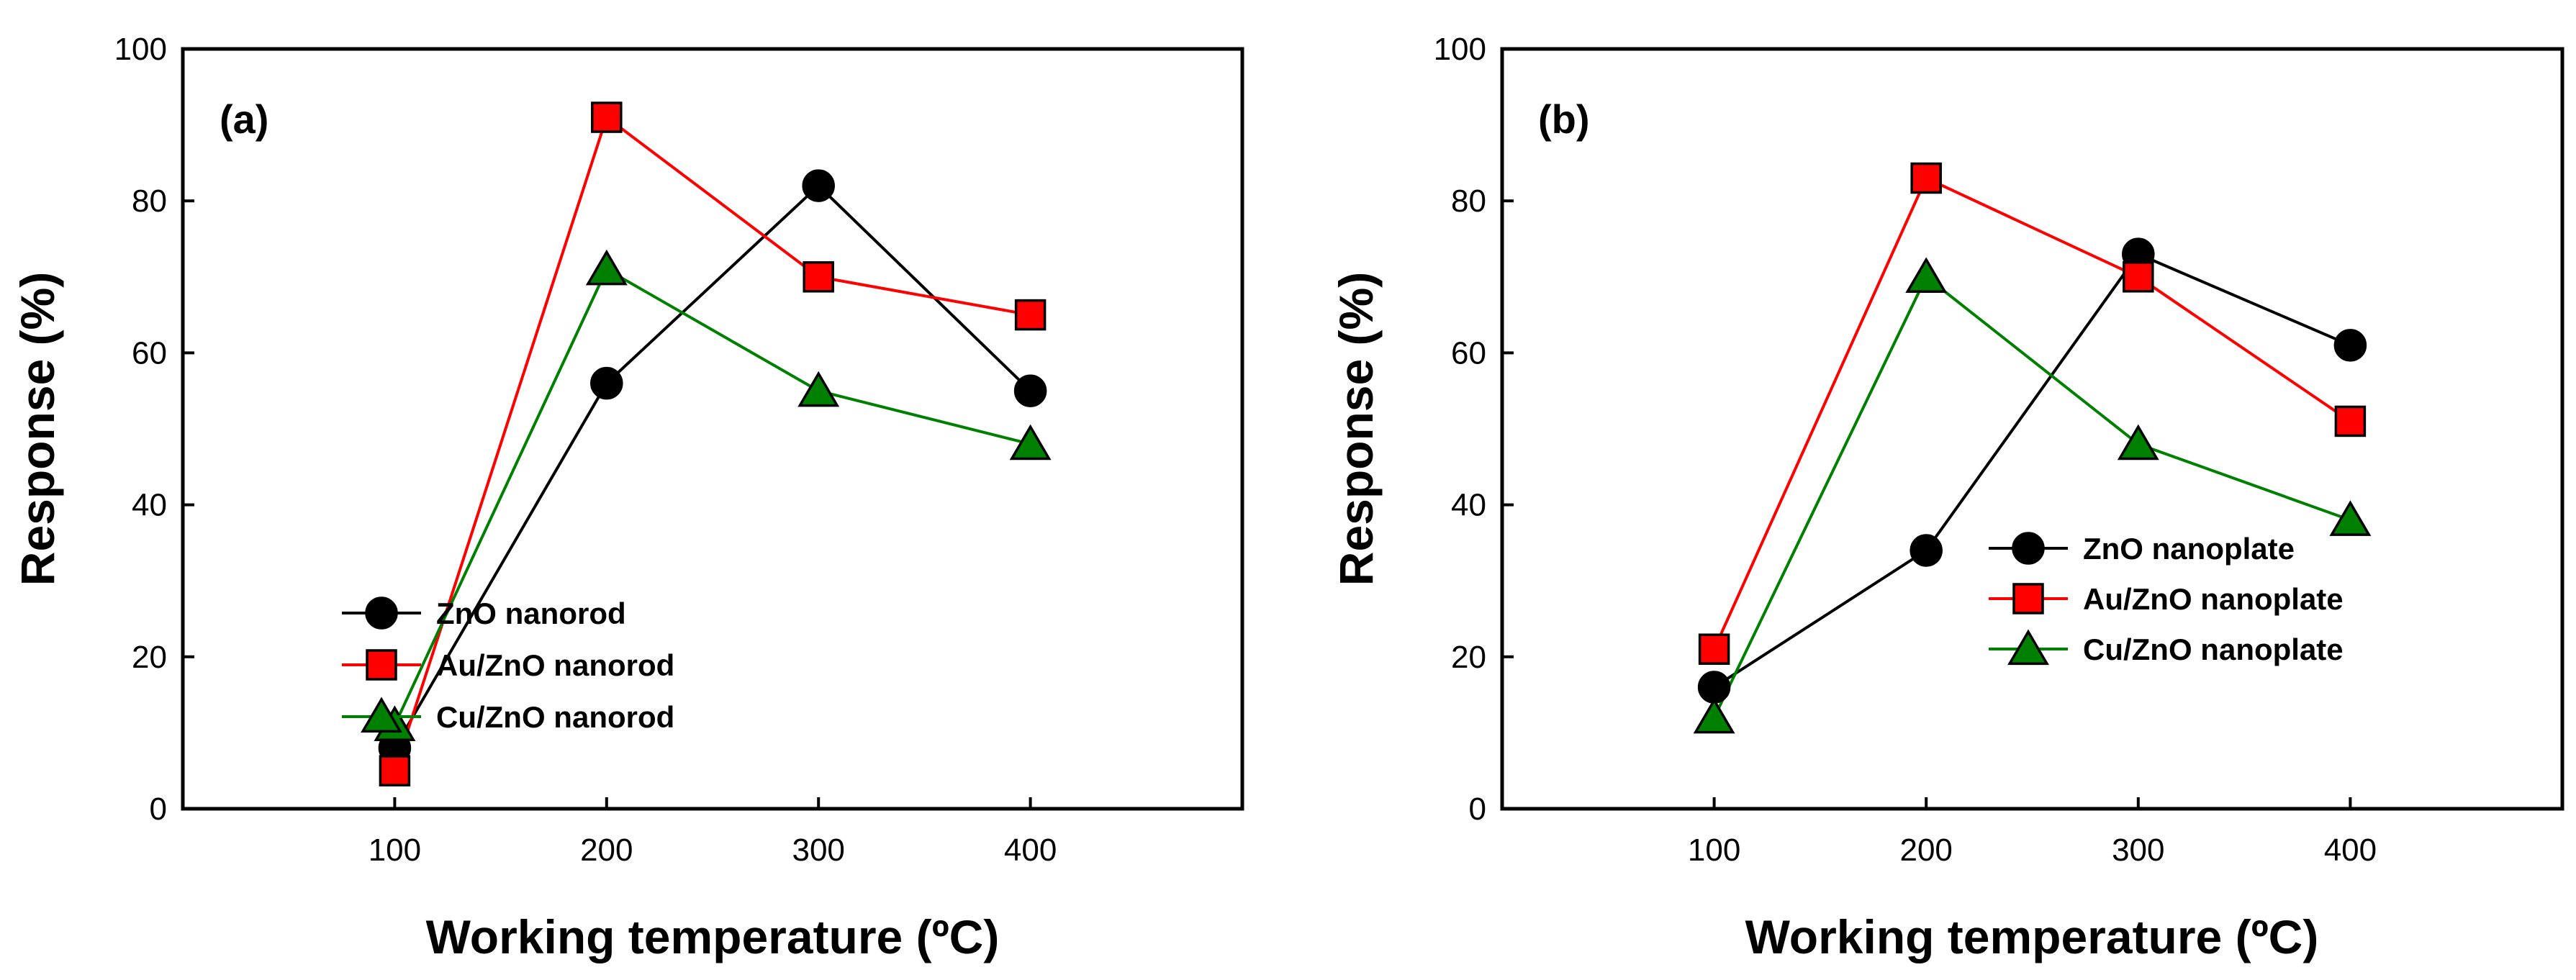  I want to click on legend-item-cu-zno: Cu/ZnO nanorod, so click(508, 716).